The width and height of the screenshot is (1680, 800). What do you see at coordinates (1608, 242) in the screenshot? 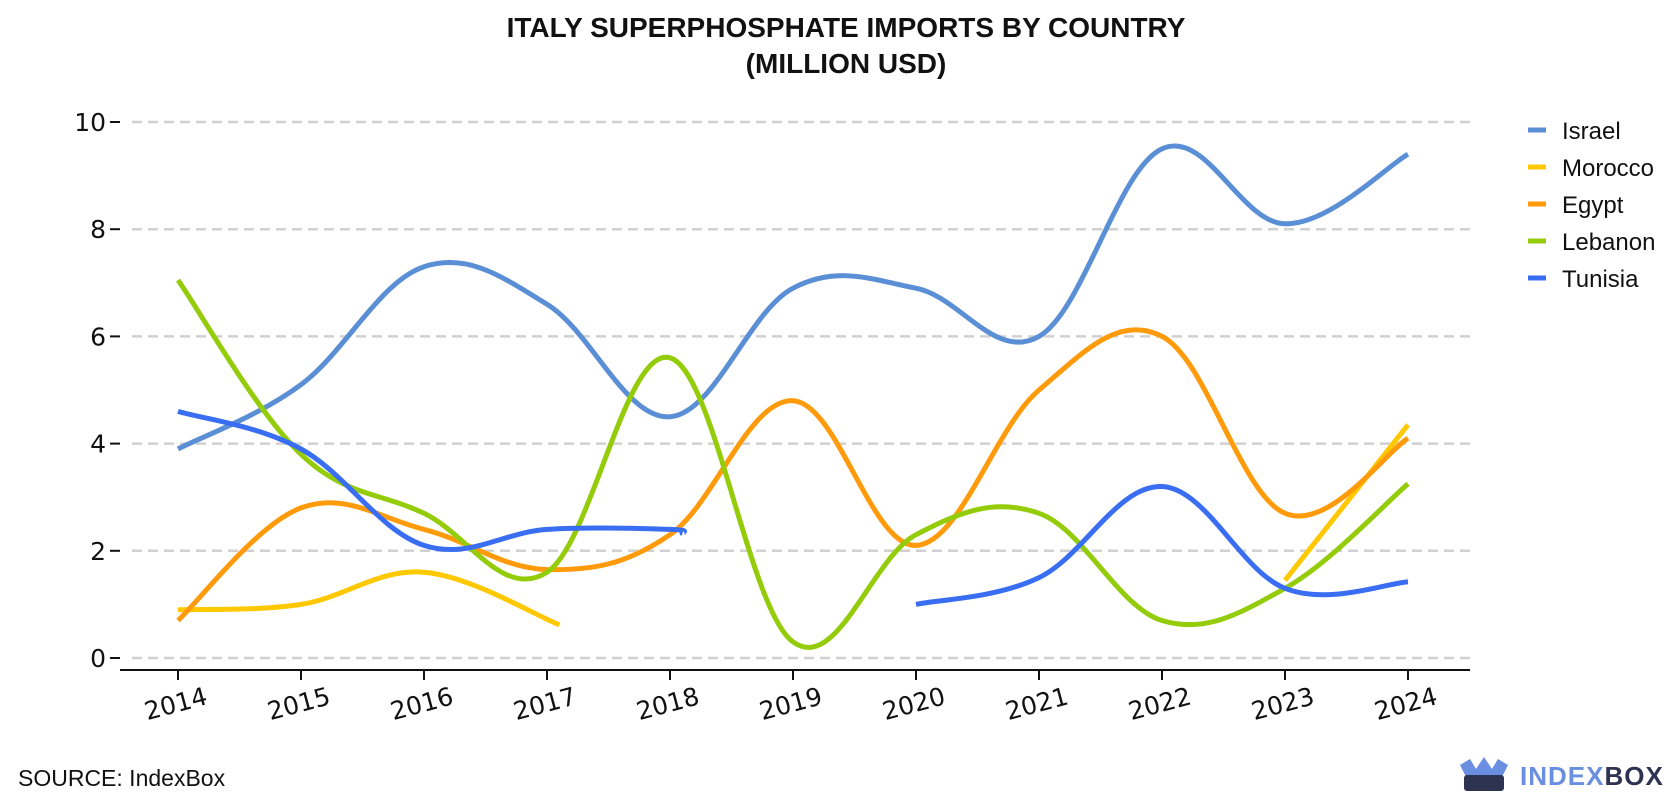
I see `legend-label-lebanon: Lebanon` at bounding box center [1608, 242].